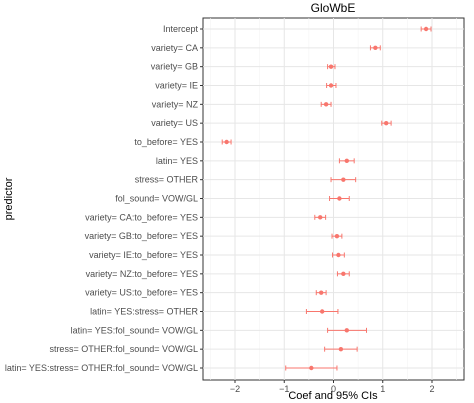  What do you see at coordinates (9, 198) in the screenshot?
I see `y-axis-title: predictor` at bounding box center [9, 198].